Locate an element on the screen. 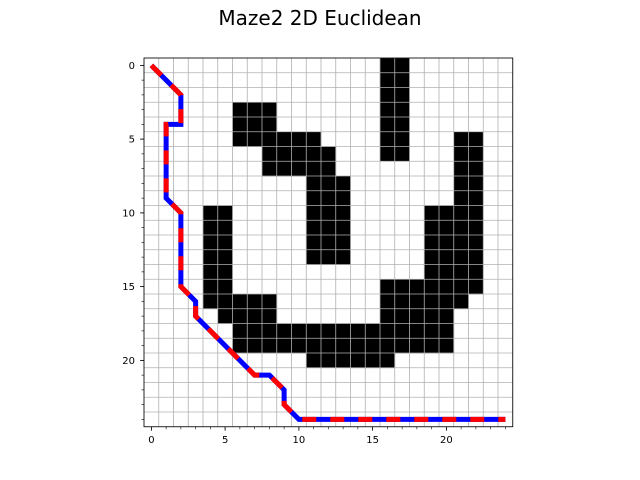  x-tick-label: 15 is located at coordinates (372, 440).